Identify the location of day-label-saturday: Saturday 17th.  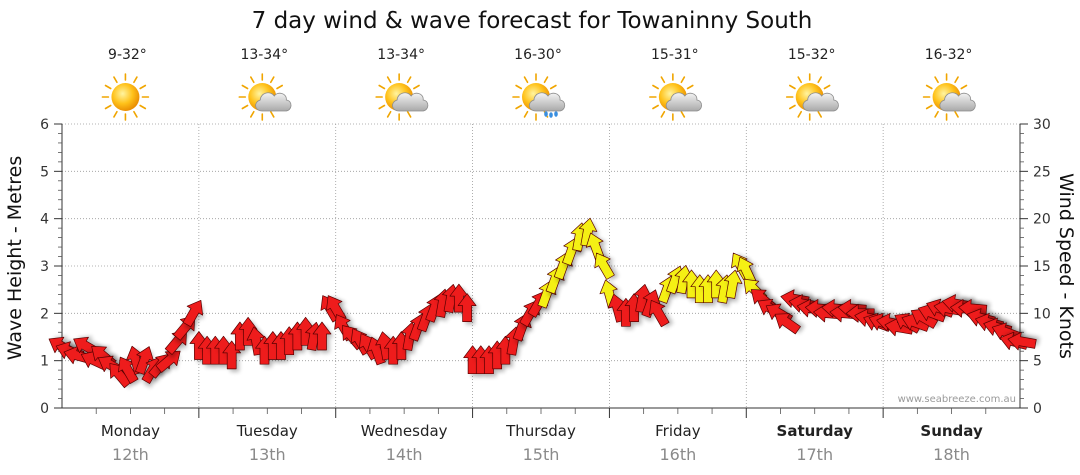
(815, 443).